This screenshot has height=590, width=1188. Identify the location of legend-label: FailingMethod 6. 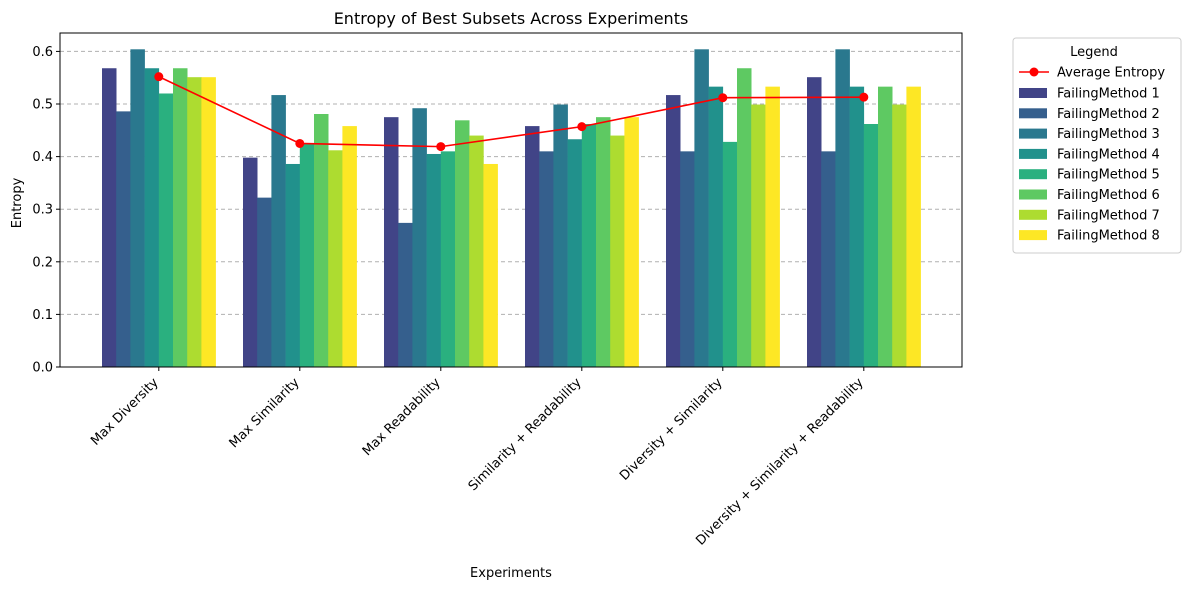
(1108, 195).